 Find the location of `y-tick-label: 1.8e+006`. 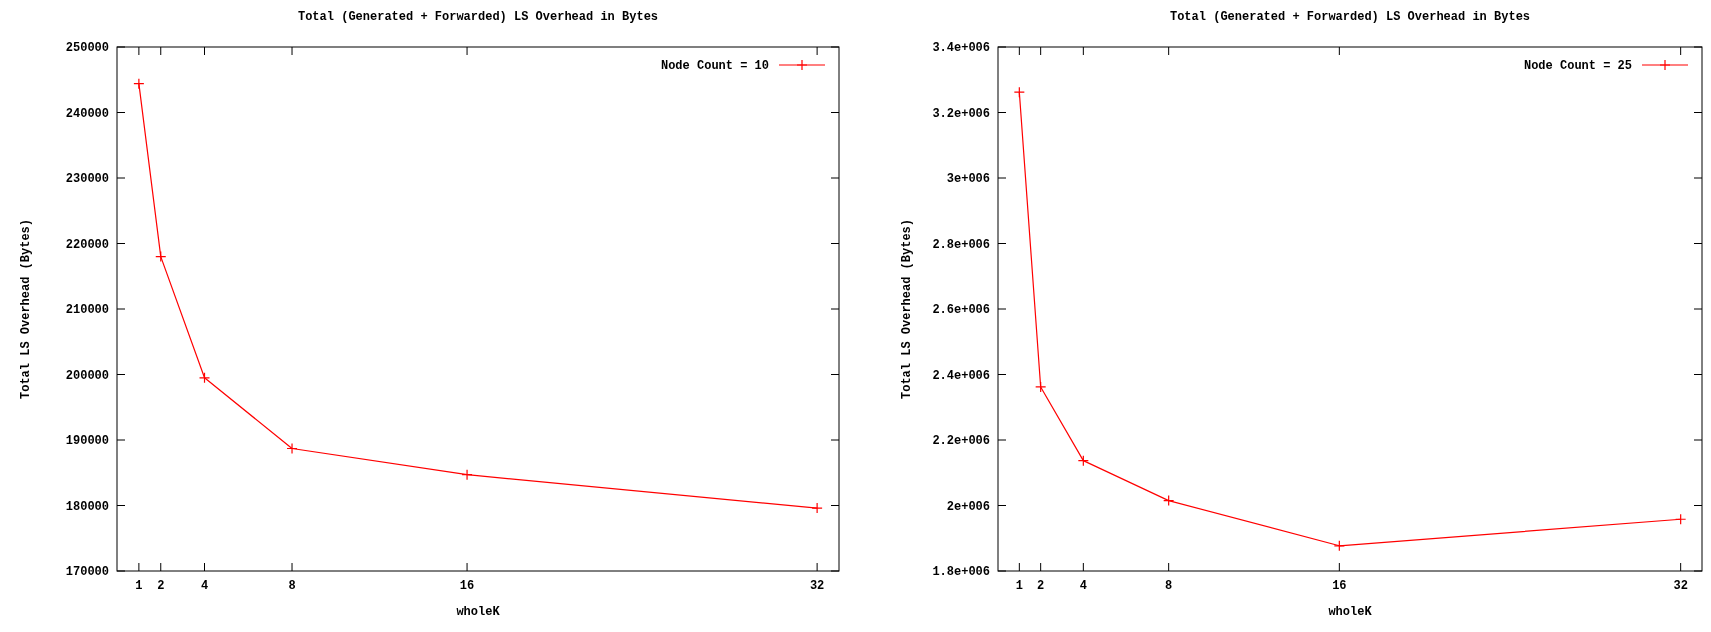

y-tick-label: 1.8e+006 is located at coordinates (961, 572).